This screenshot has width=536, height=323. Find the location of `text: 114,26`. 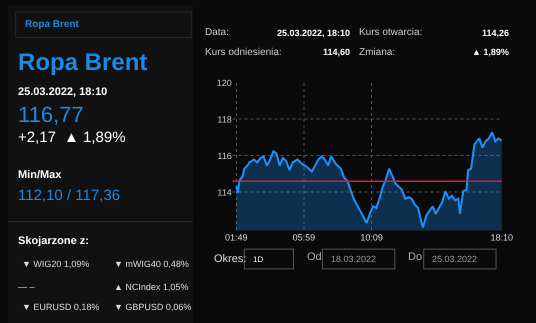

text: 114,26 is located at coordinates (496, 33).